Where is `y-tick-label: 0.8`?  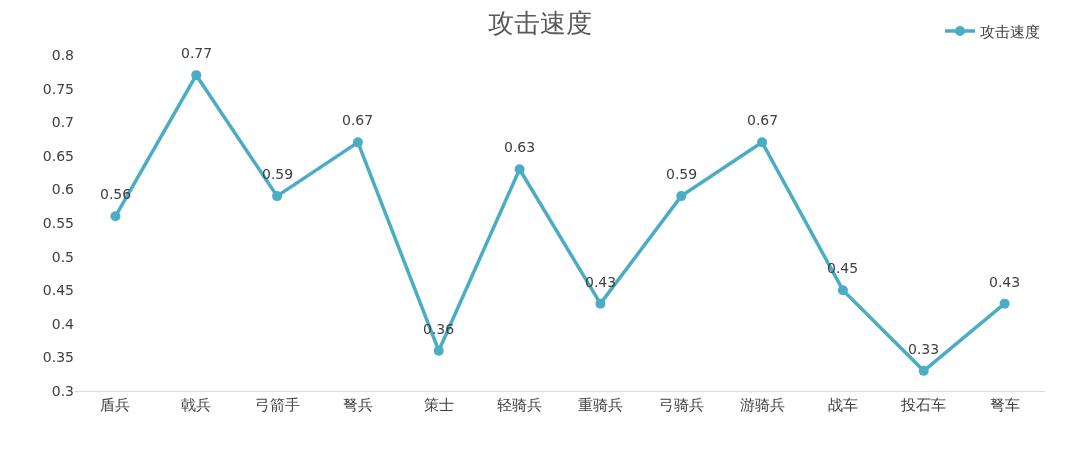 y-tick-label: 0.8 is located at coordinates (62, 54).